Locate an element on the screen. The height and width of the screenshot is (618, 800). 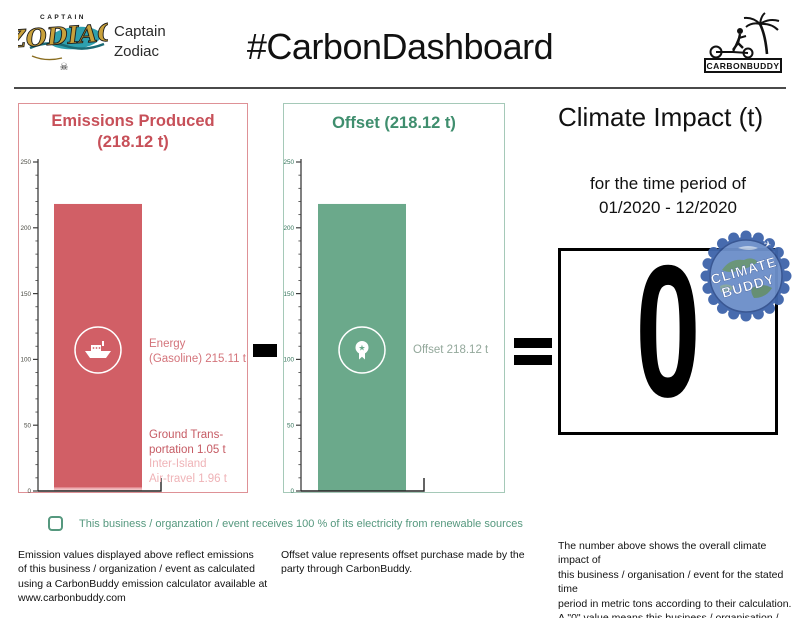
equals-operator-top is located at coordinates (533, 343).